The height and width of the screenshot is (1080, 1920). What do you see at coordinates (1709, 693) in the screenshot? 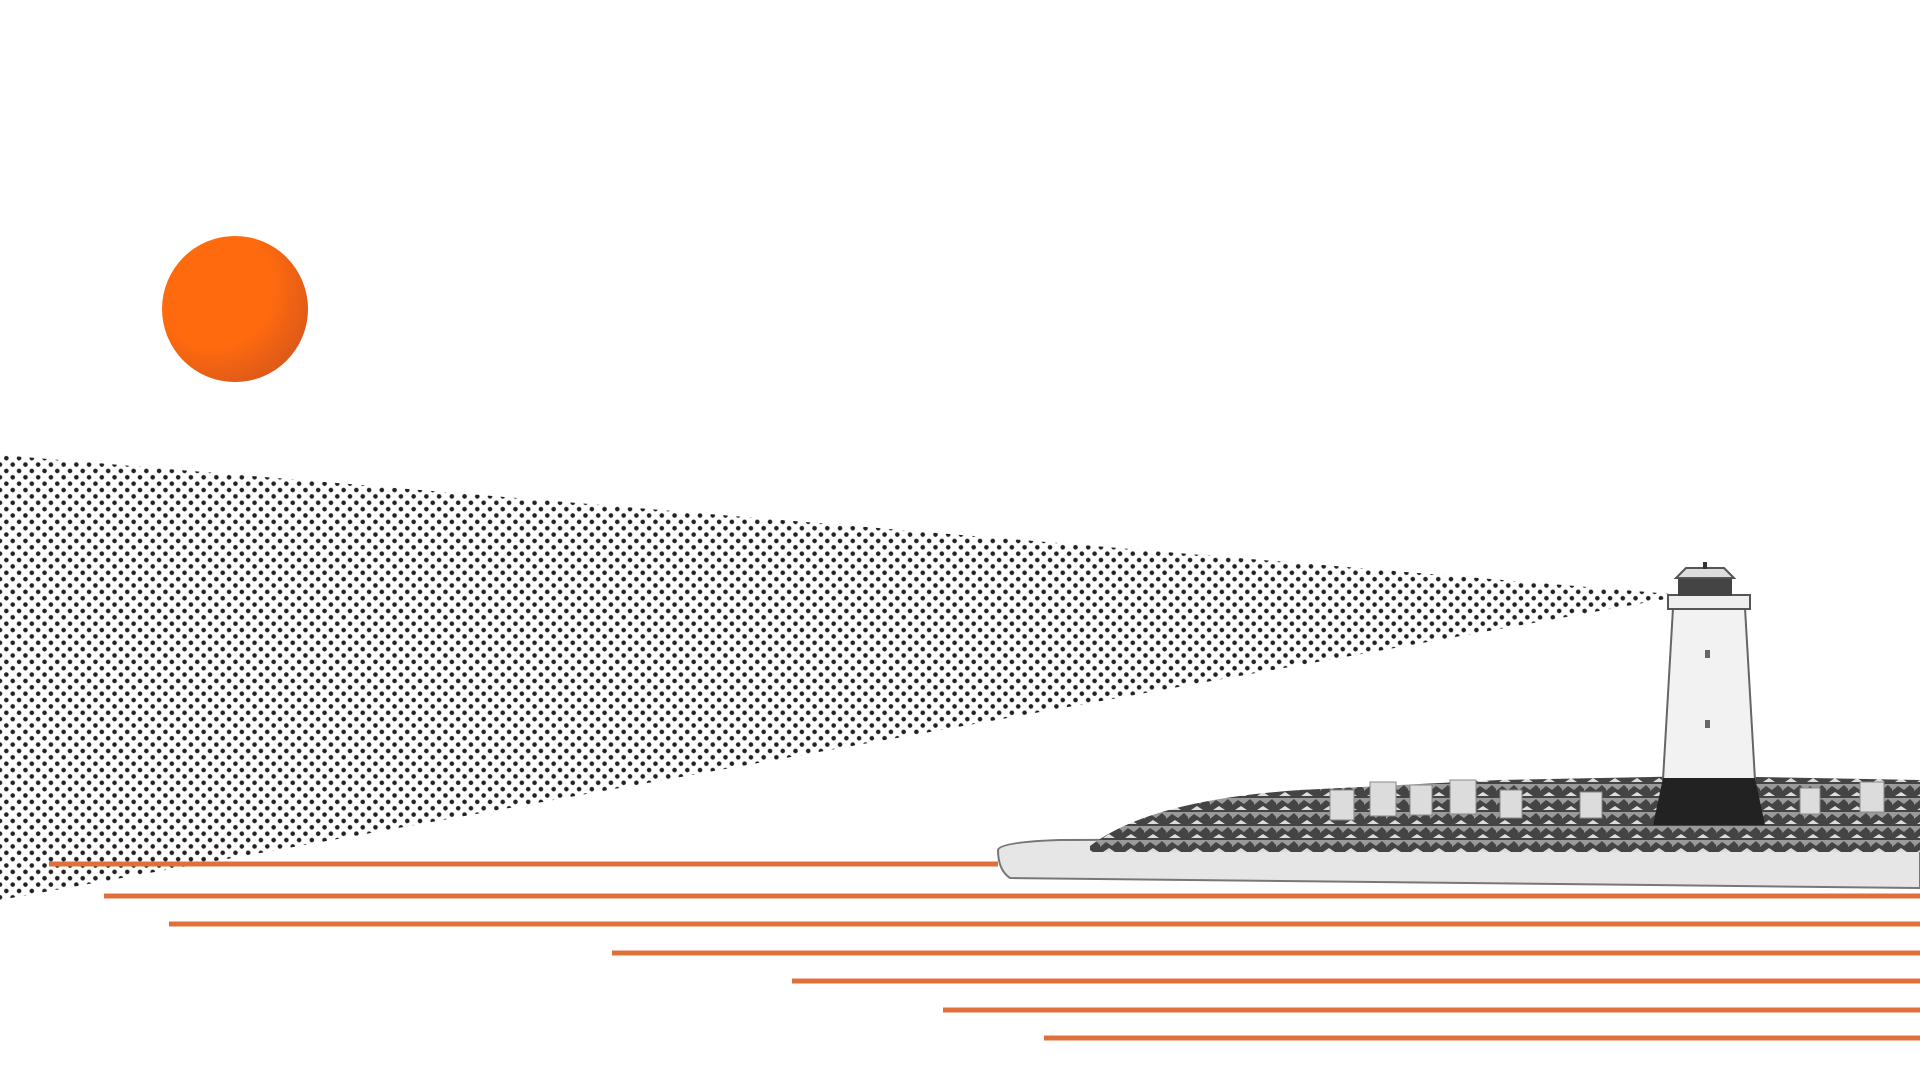
I see `lighthouse` at bounding box center [1709, 693].